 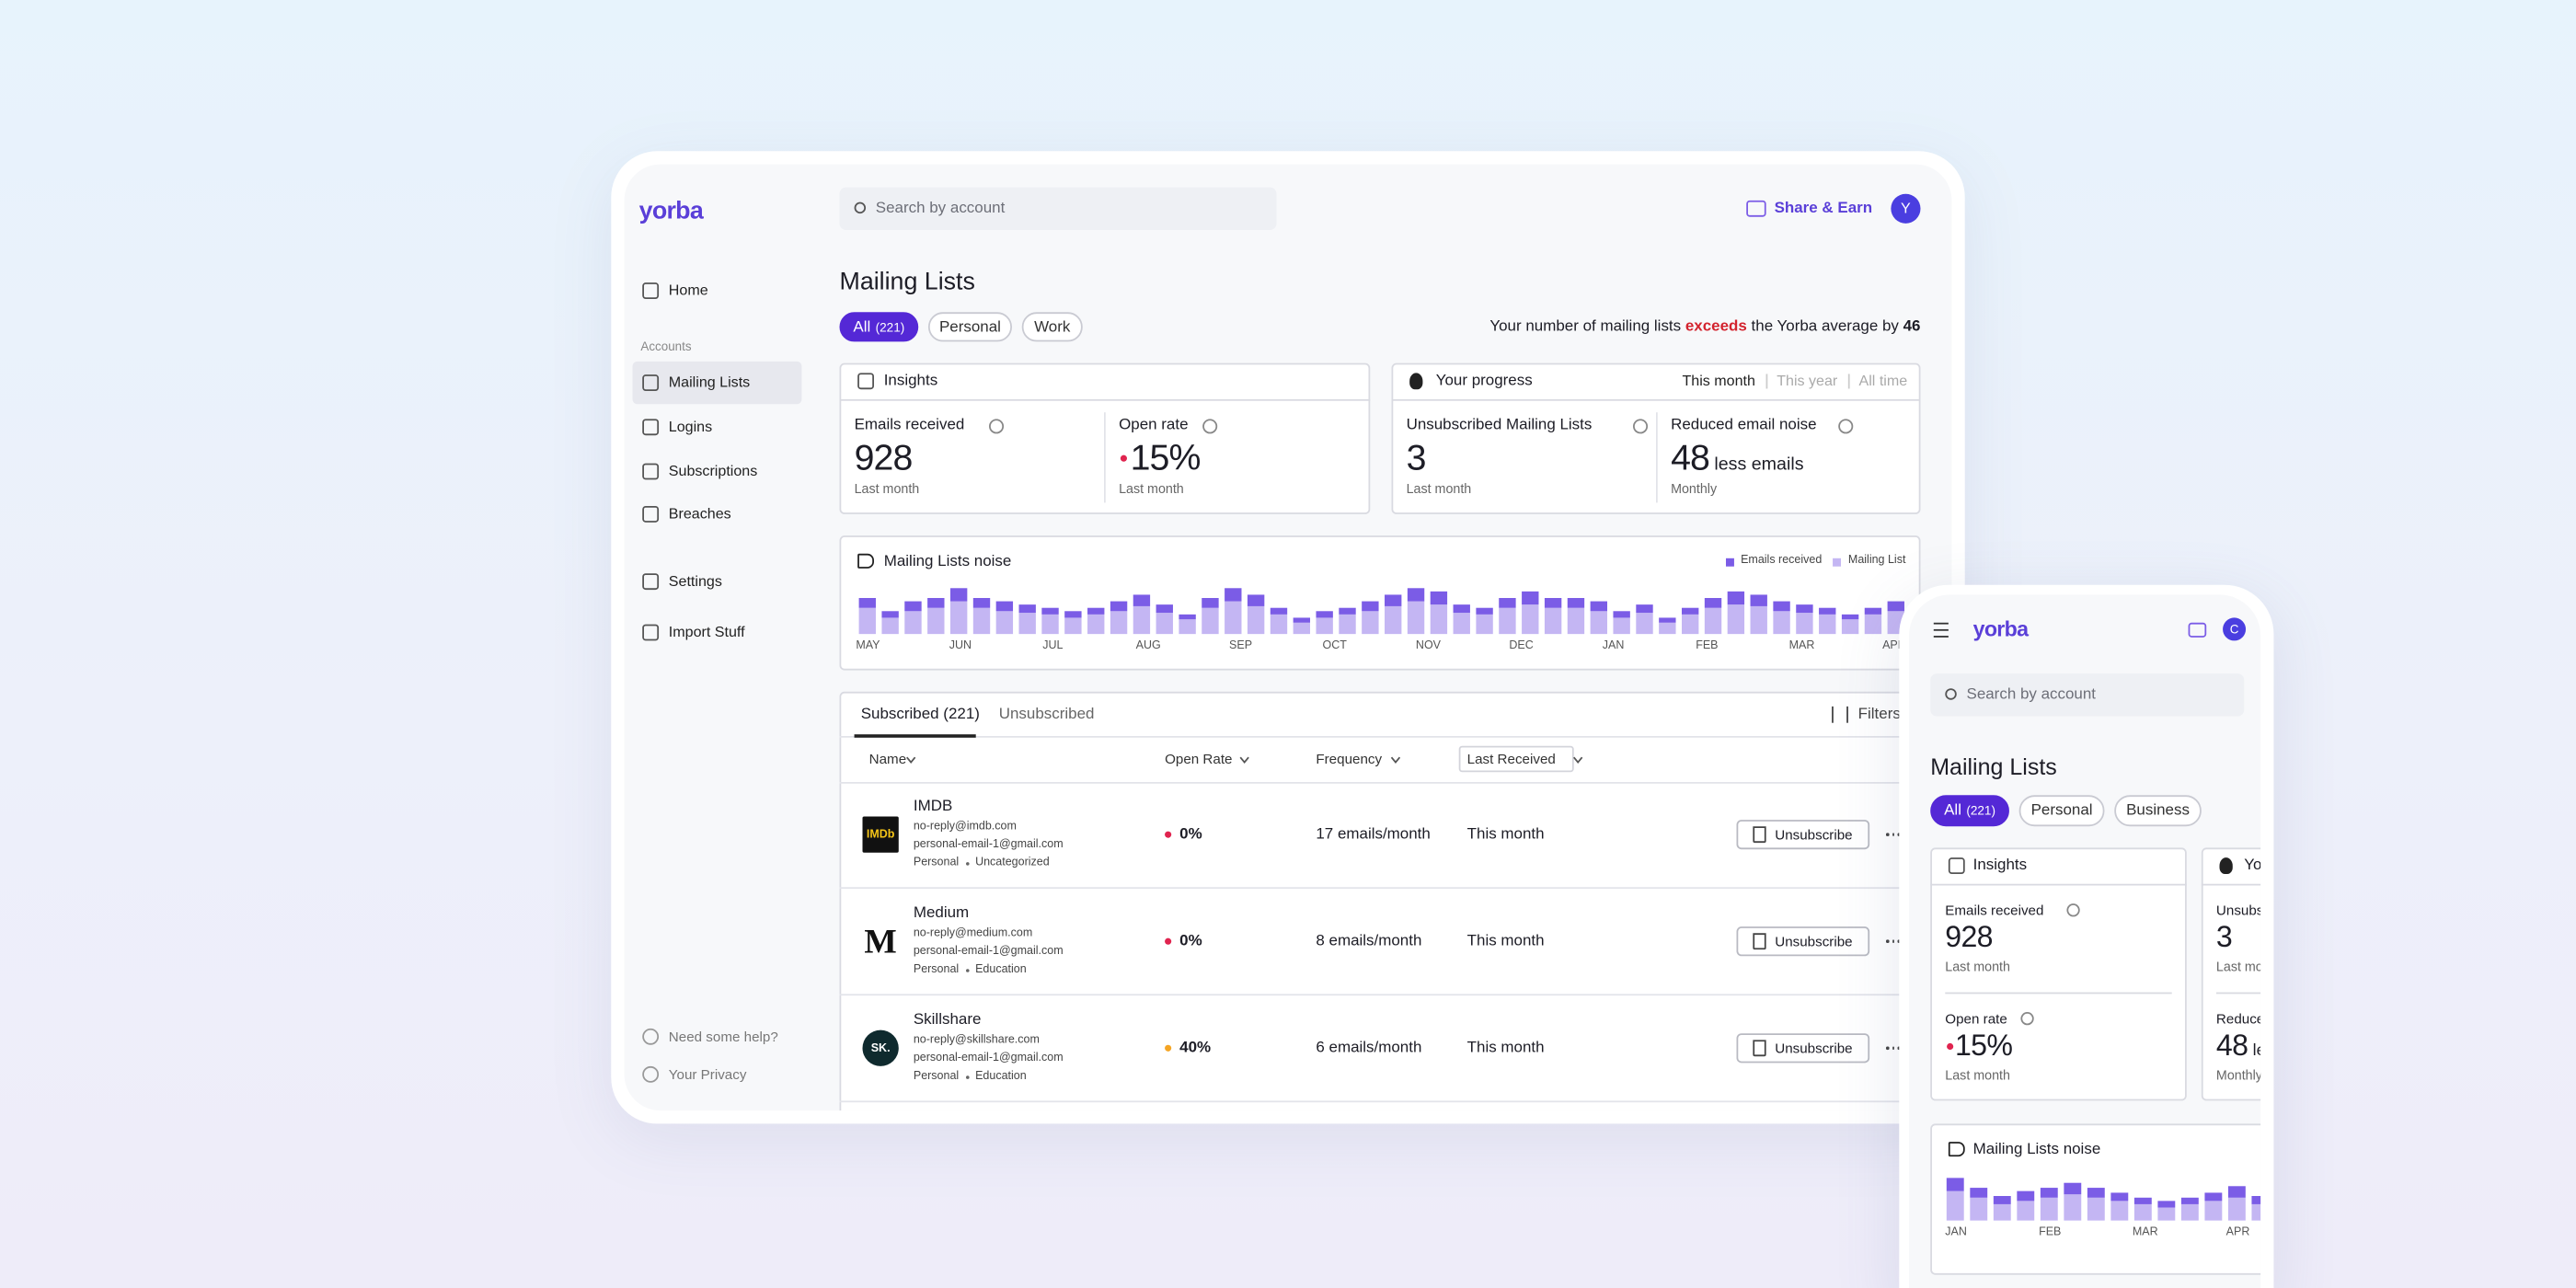 What do you see at coordinates (707, 1074) in the screenshot?
I see `footer-link: Your Privacy` at bounding box center [707, 1074].